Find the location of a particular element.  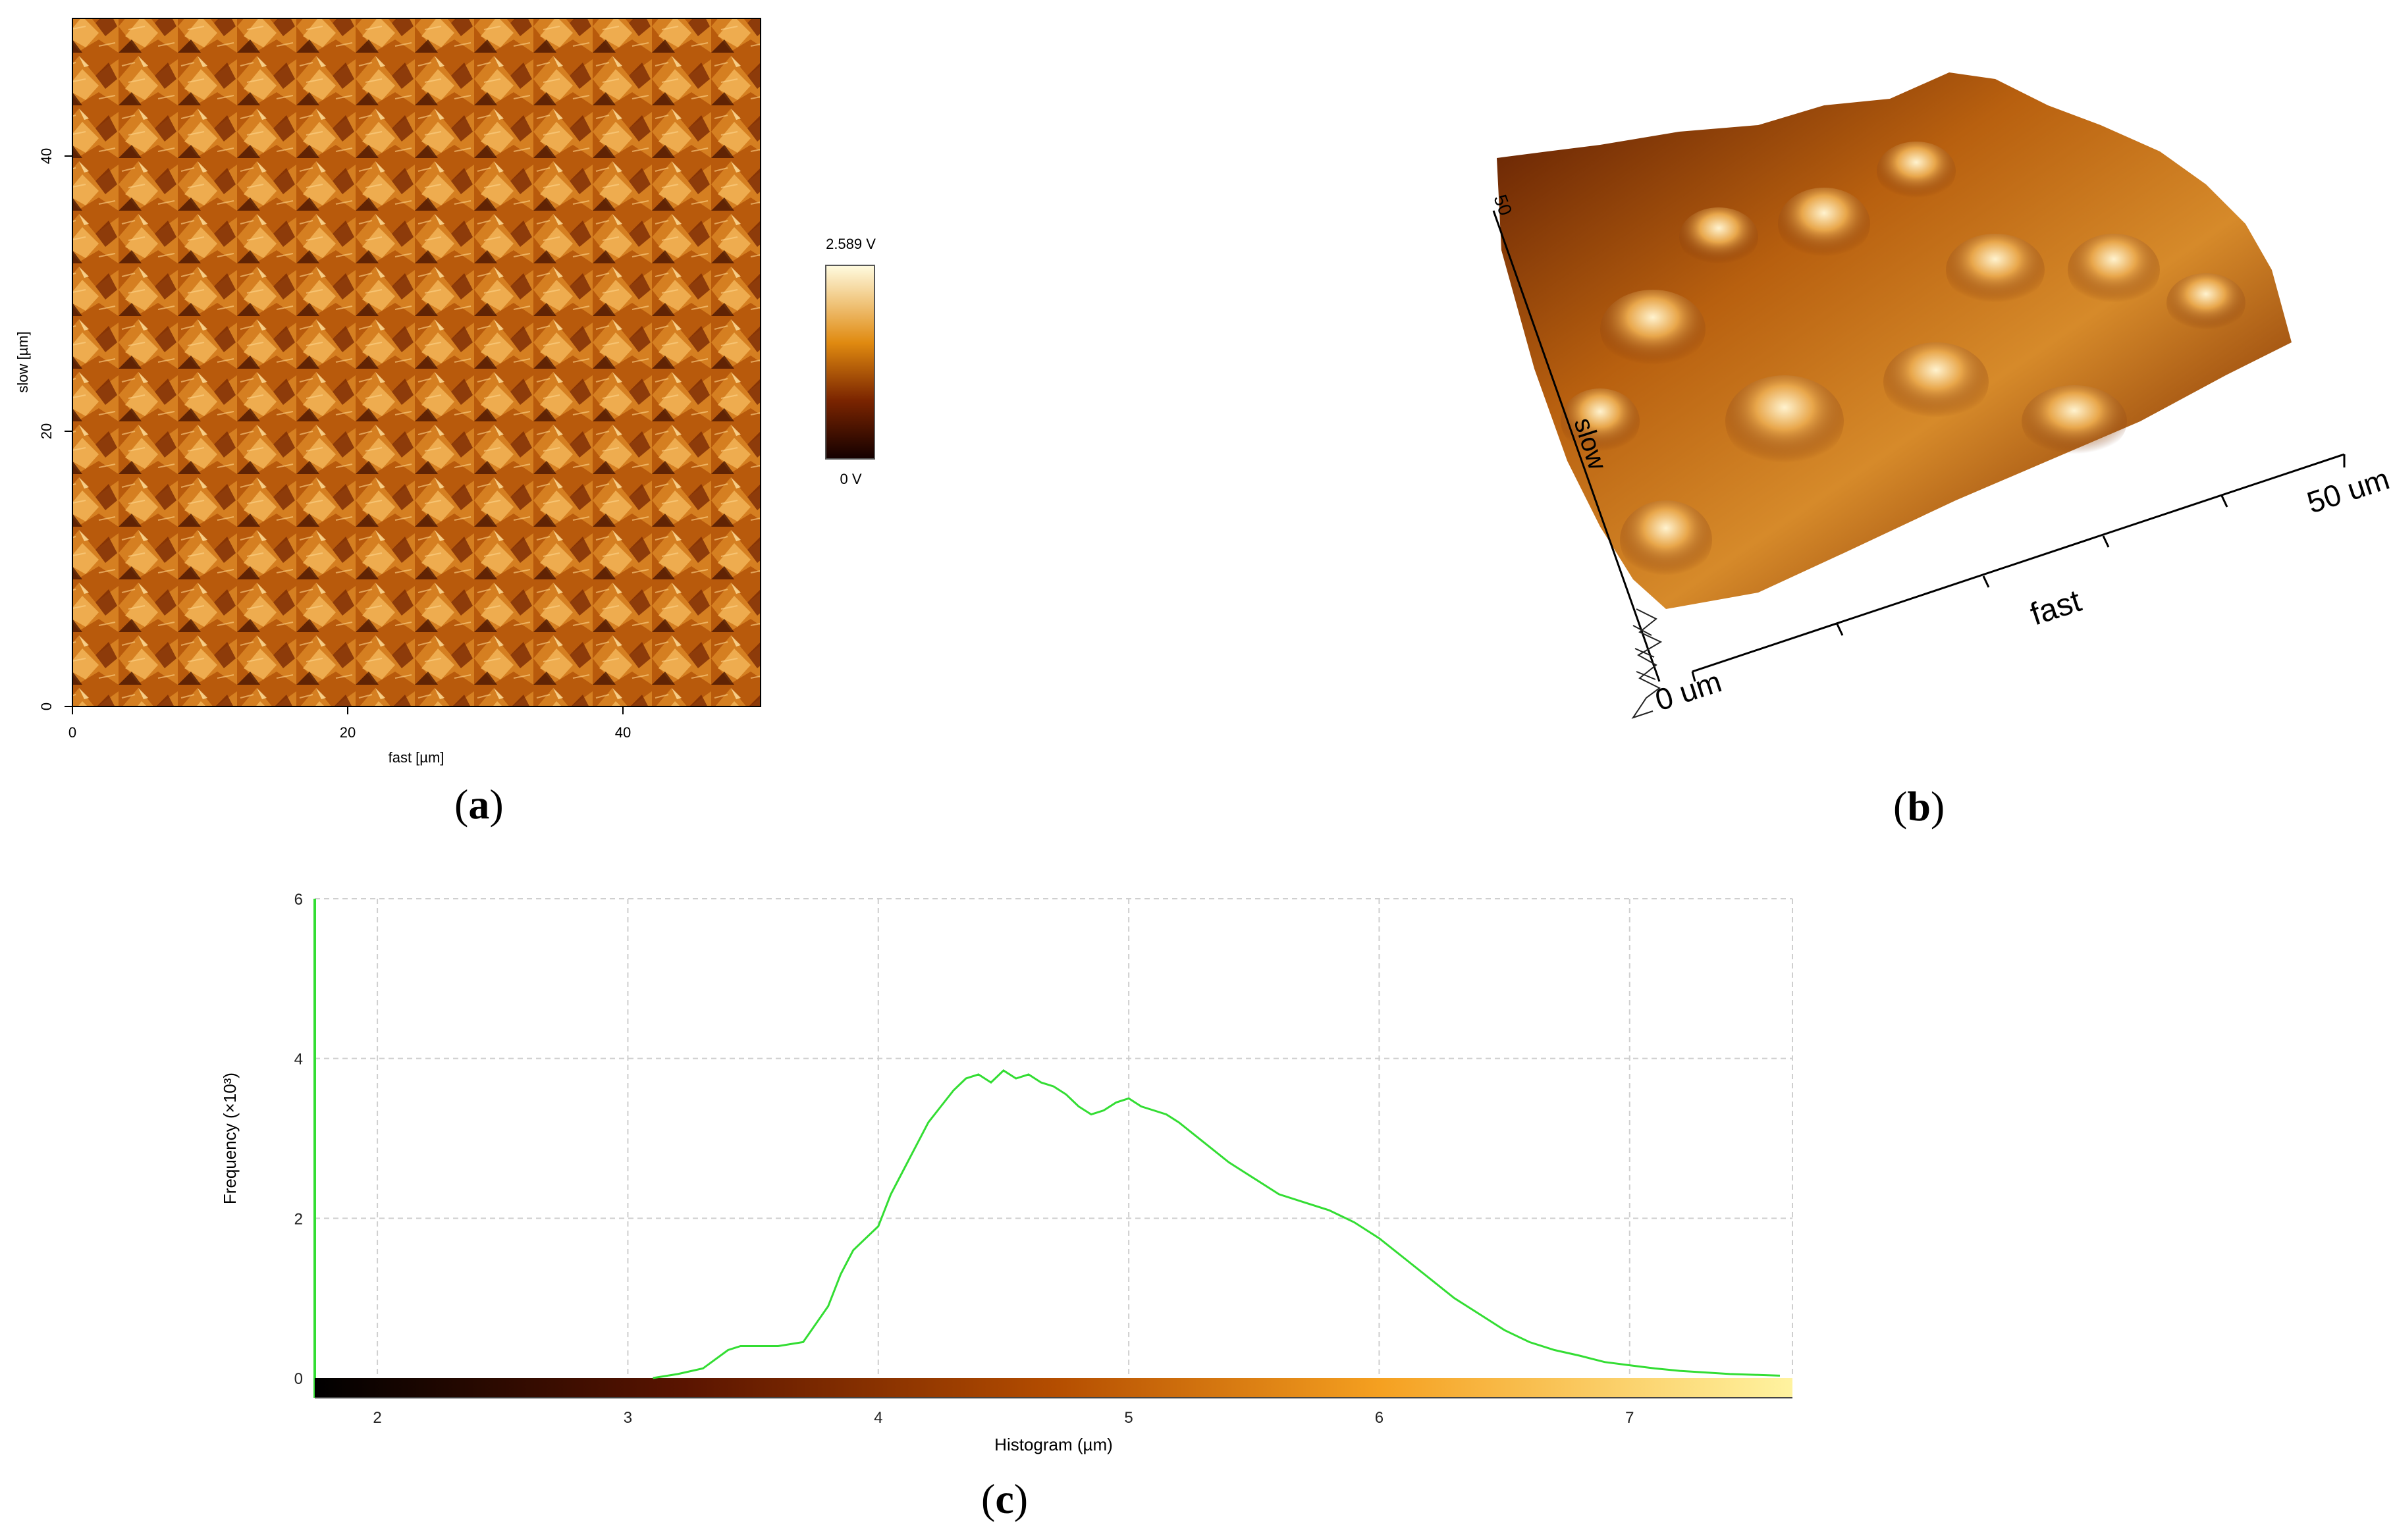

origin-label: 0 um is located at coordinates (1688, 690).